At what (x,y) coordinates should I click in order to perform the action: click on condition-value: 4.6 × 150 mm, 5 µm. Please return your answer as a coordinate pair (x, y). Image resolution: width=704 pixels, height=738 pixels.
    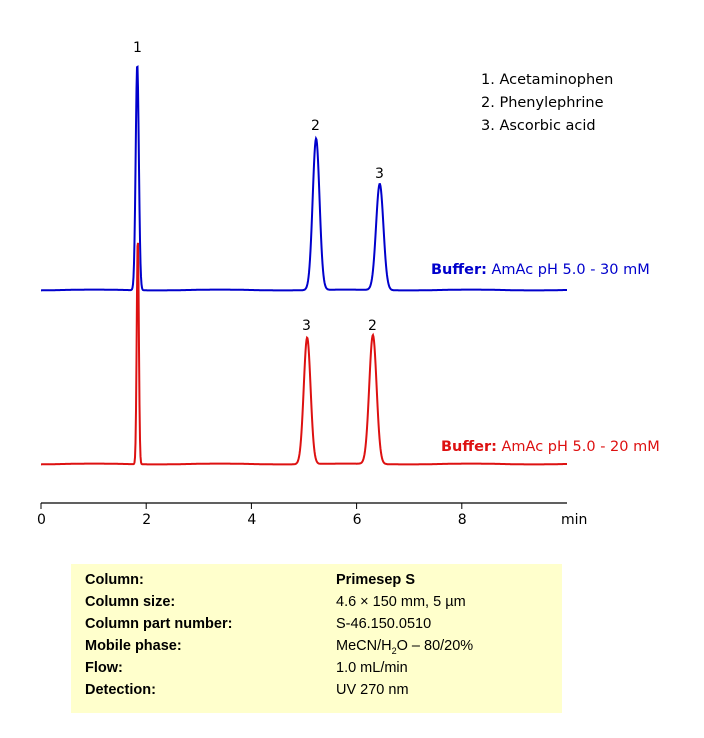
    Looking at the image, I should click on (401, 602).